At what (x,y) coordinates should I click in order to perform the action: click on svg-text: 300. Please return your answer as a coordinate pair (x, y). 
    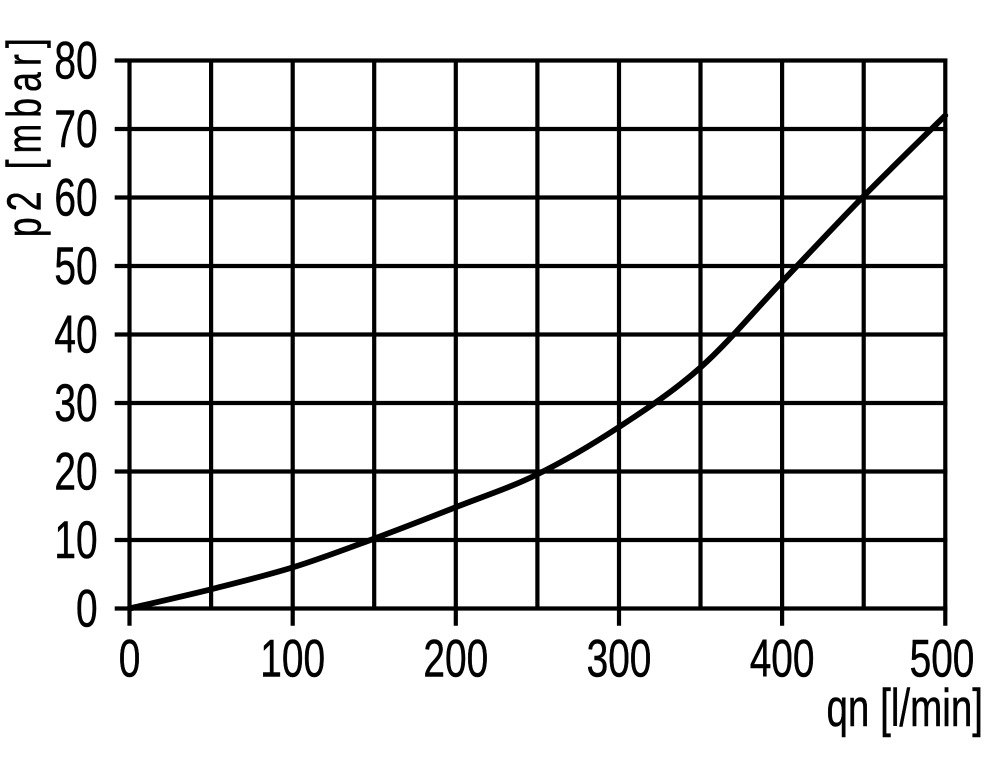
    Looking at the image, I should click on (619, 658).